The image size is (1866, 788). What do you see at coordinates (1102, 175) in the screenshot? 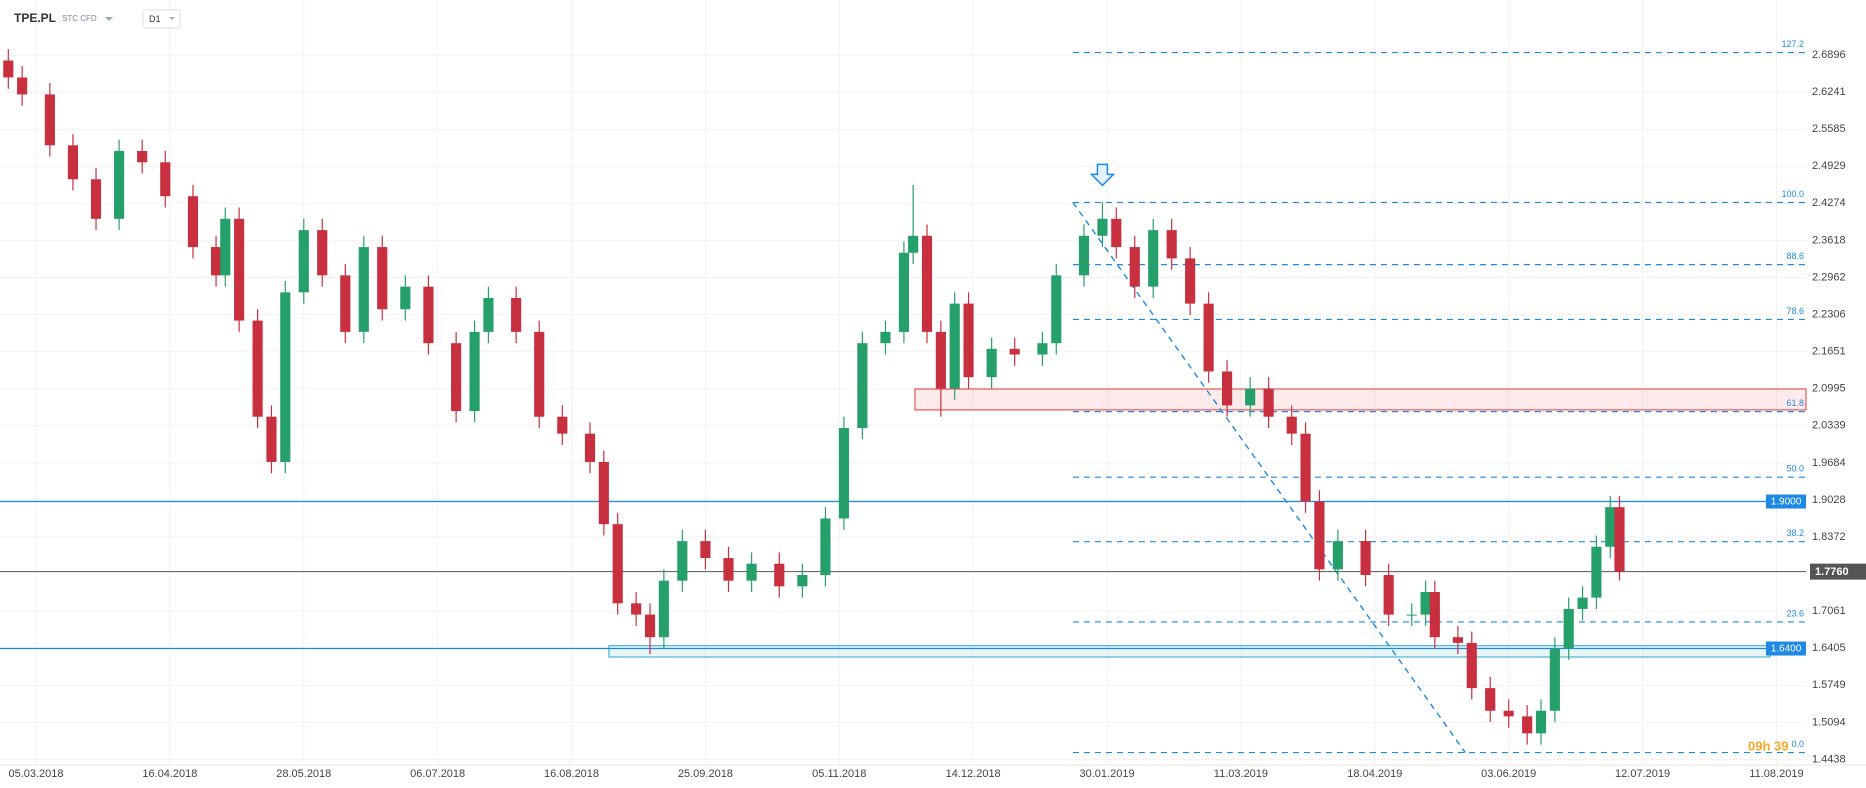
I see `signal-arrow` at bounding box center [1102, 175].